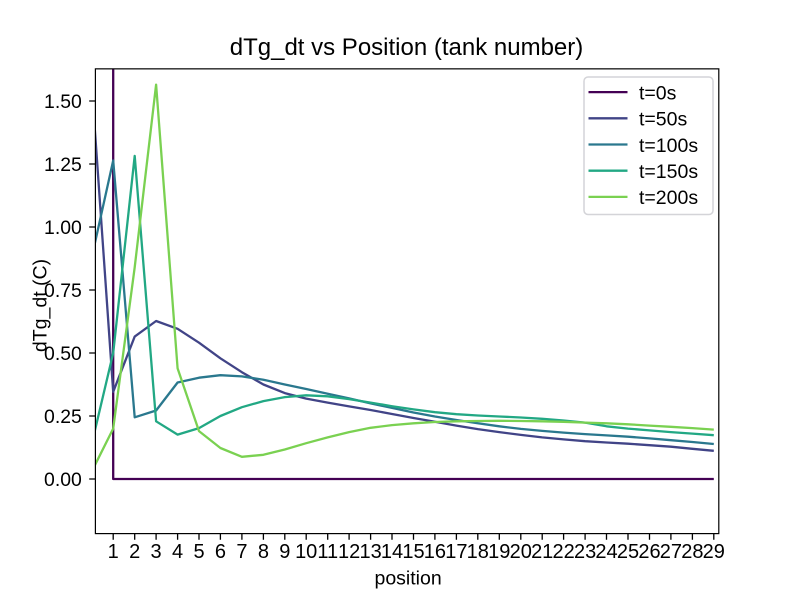  I want to click on svg-text: 0.50, so click(63, 354).